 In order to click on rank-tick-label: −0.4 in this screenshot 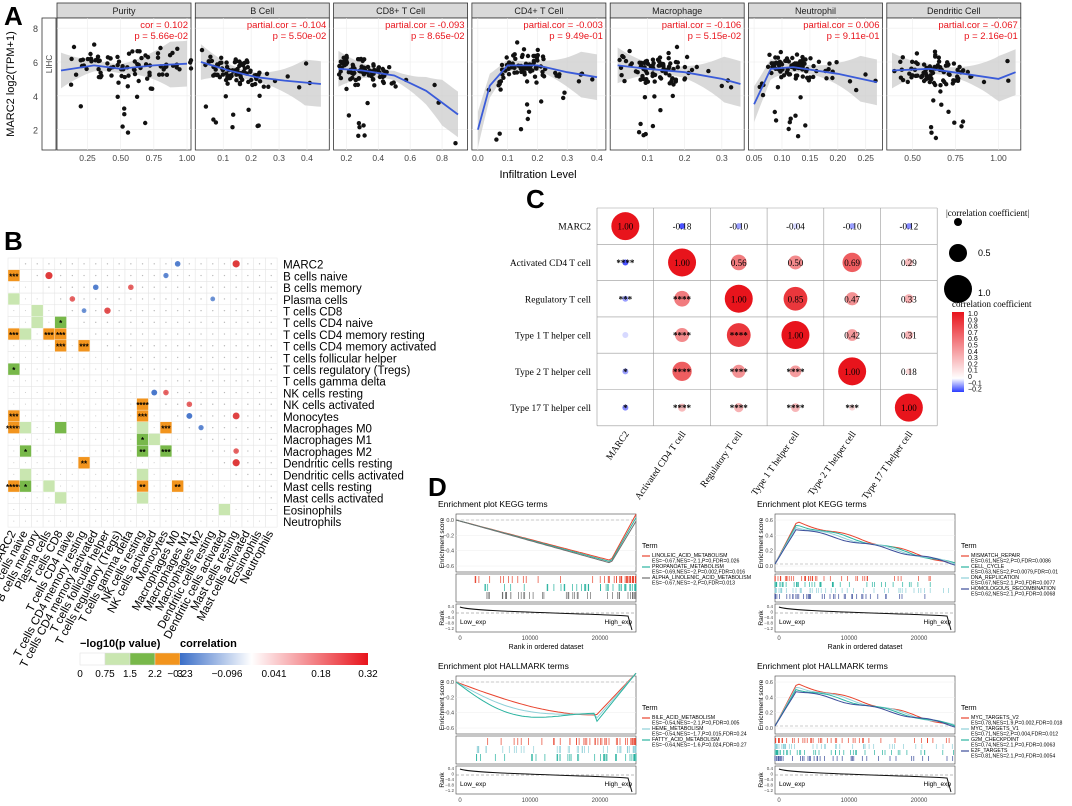, I will do `click(449, 779)`.